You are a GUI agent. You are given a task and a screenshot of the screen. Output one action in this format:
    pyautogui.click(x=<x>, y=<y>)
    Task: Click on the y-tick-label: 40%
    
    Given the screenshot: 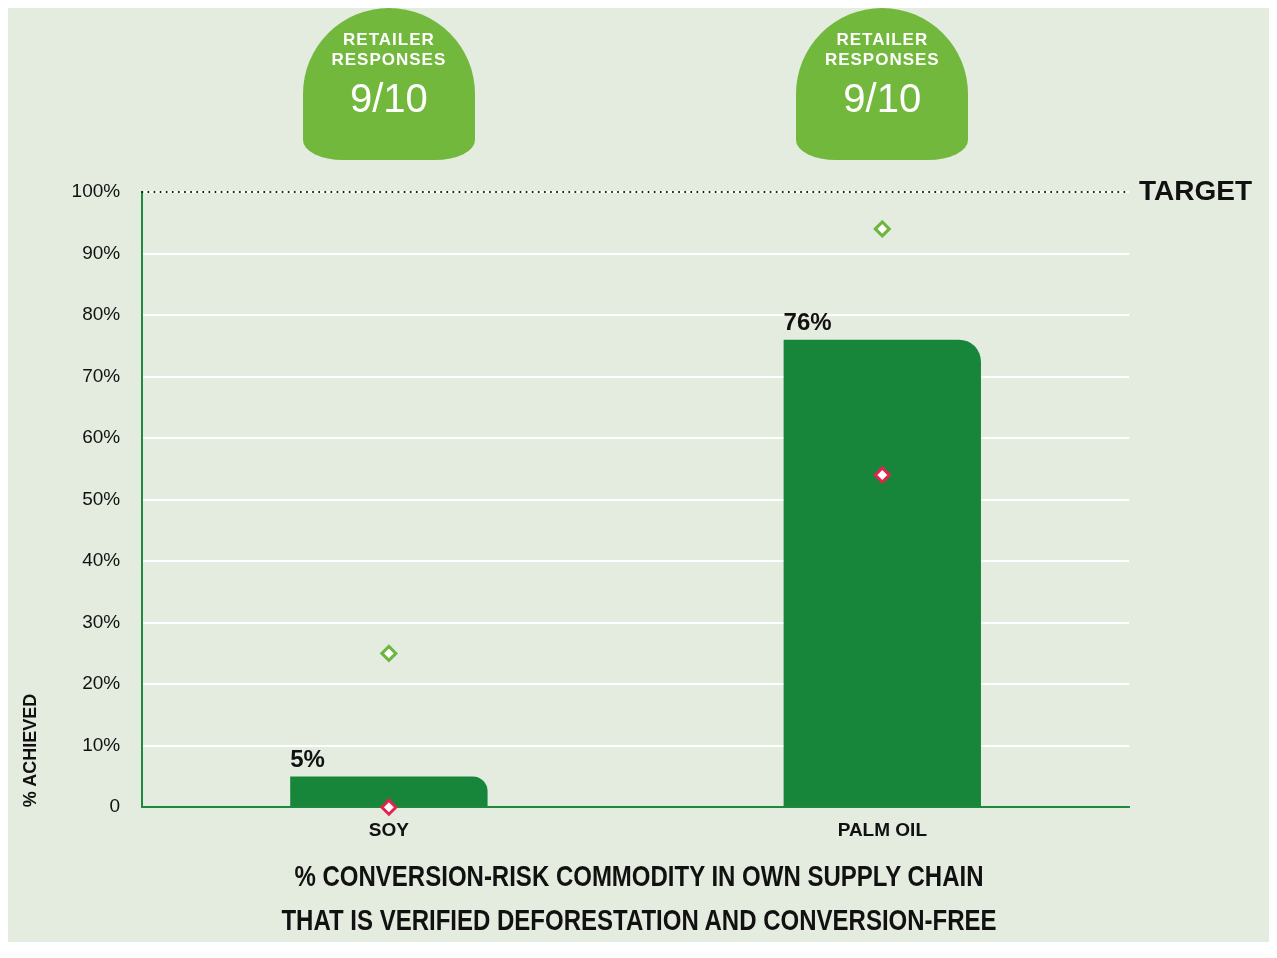 What is the action you would take?
    pyautogui.click(x=101, y=560)
    